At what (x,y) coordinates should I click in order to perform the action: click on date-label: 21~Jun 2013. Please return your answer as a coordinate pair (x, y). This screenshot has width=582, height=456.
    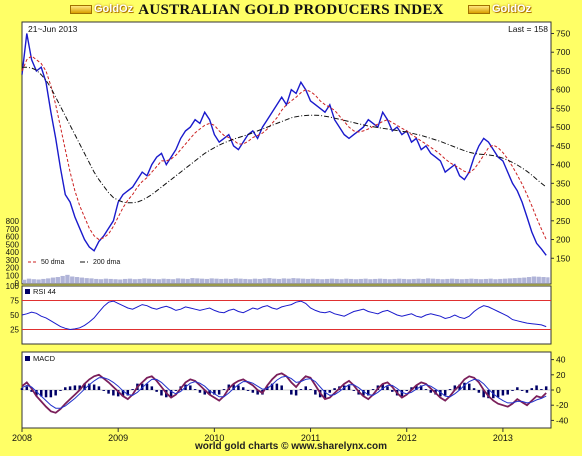
    Looking at the image, I should click on (53, 29).